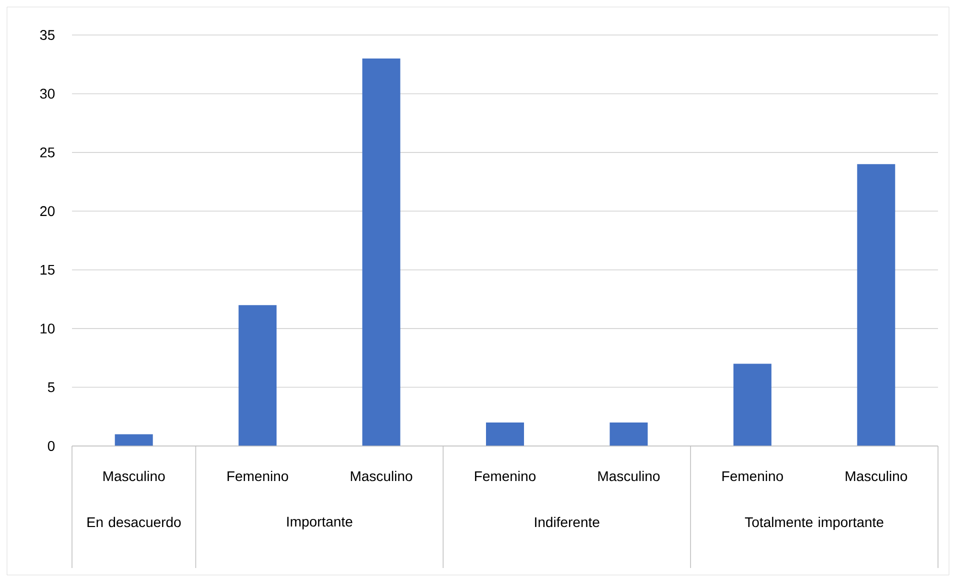 The width and height of the screenshot is (956, 579). I want to click on y-tick-label: 10, so click(47, 329).